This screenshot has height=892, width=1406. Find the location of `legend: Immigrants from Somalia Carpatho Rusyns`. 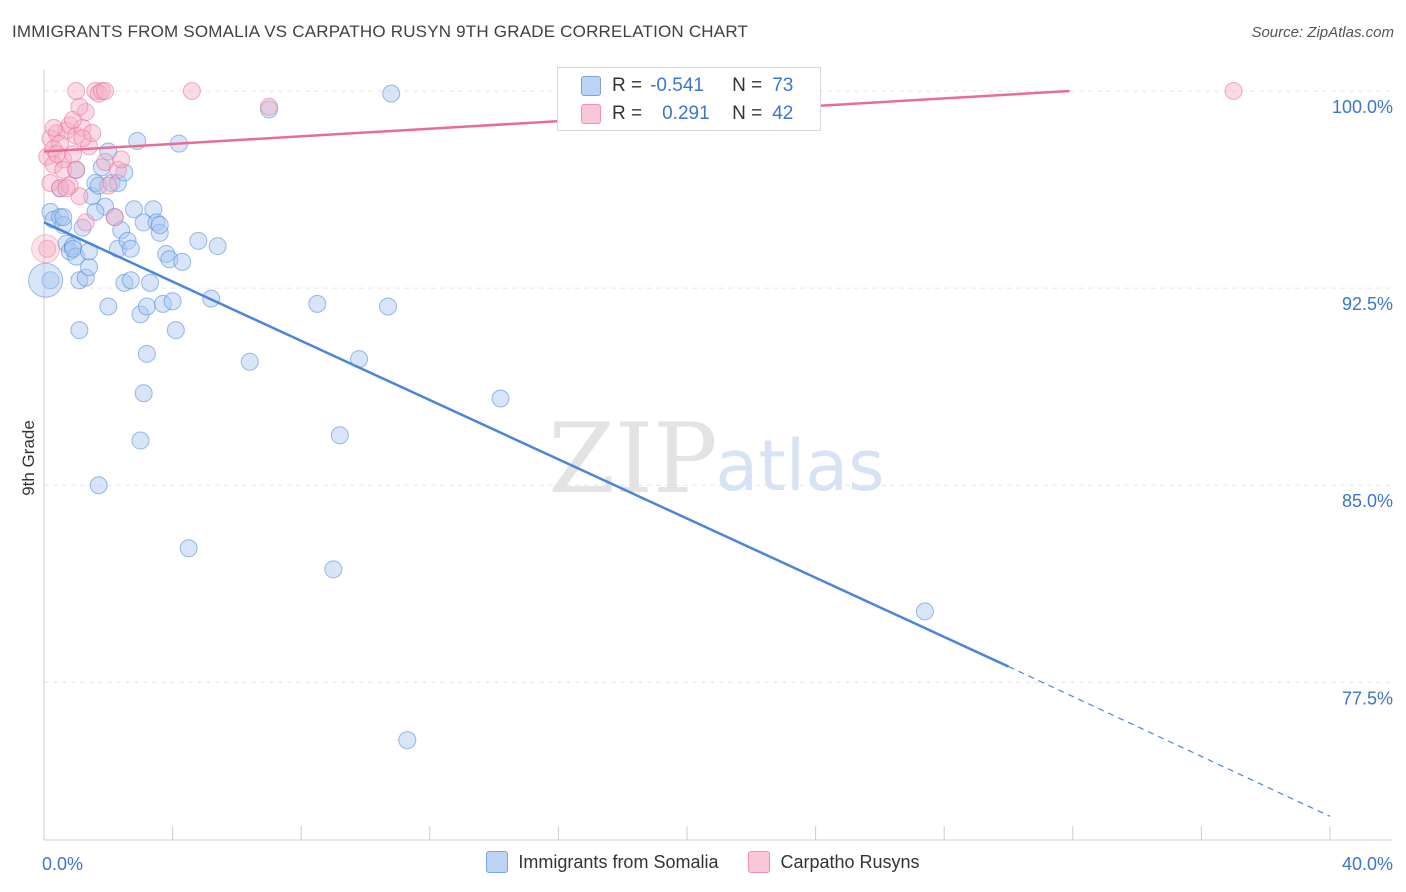

legend: Immigrants from Somalia Carpatho Rusyns is located at coordinates (703, 862).